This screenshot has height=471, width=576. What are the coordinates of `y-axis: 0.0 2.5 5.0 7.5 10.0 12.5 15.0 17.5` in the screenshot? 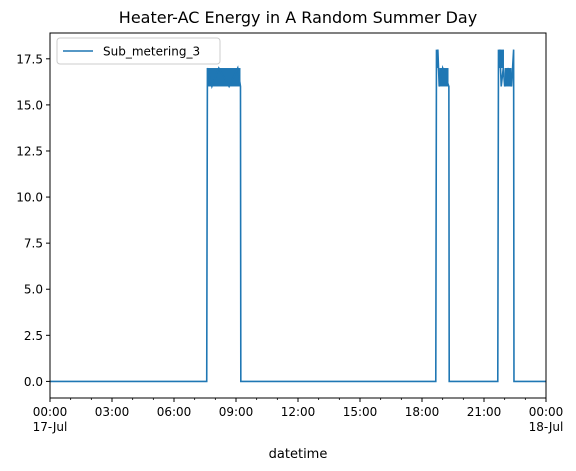 It's located at (33, 220).